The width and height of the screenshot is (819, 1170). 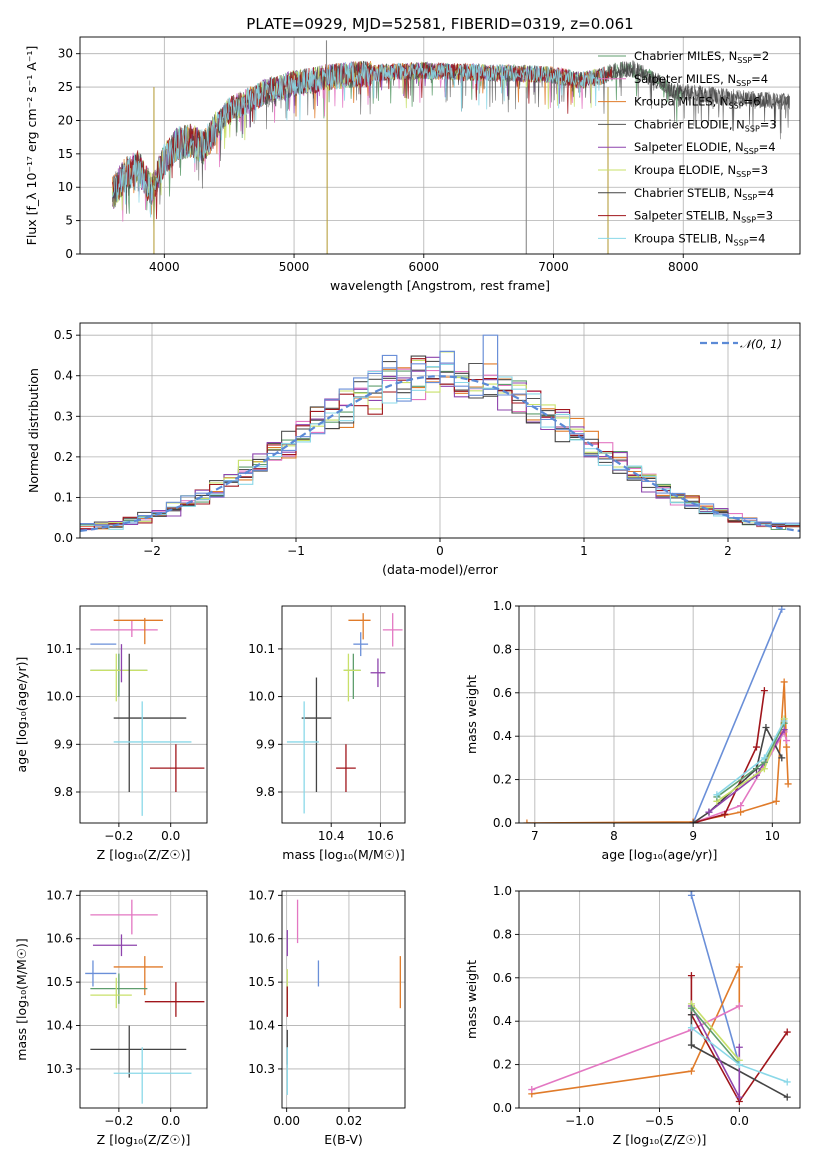 What do you see at coordinates (33, 430) in the screenshot?
I see `y-axis-label: Normed distribution` at bounding box center [33, 430].